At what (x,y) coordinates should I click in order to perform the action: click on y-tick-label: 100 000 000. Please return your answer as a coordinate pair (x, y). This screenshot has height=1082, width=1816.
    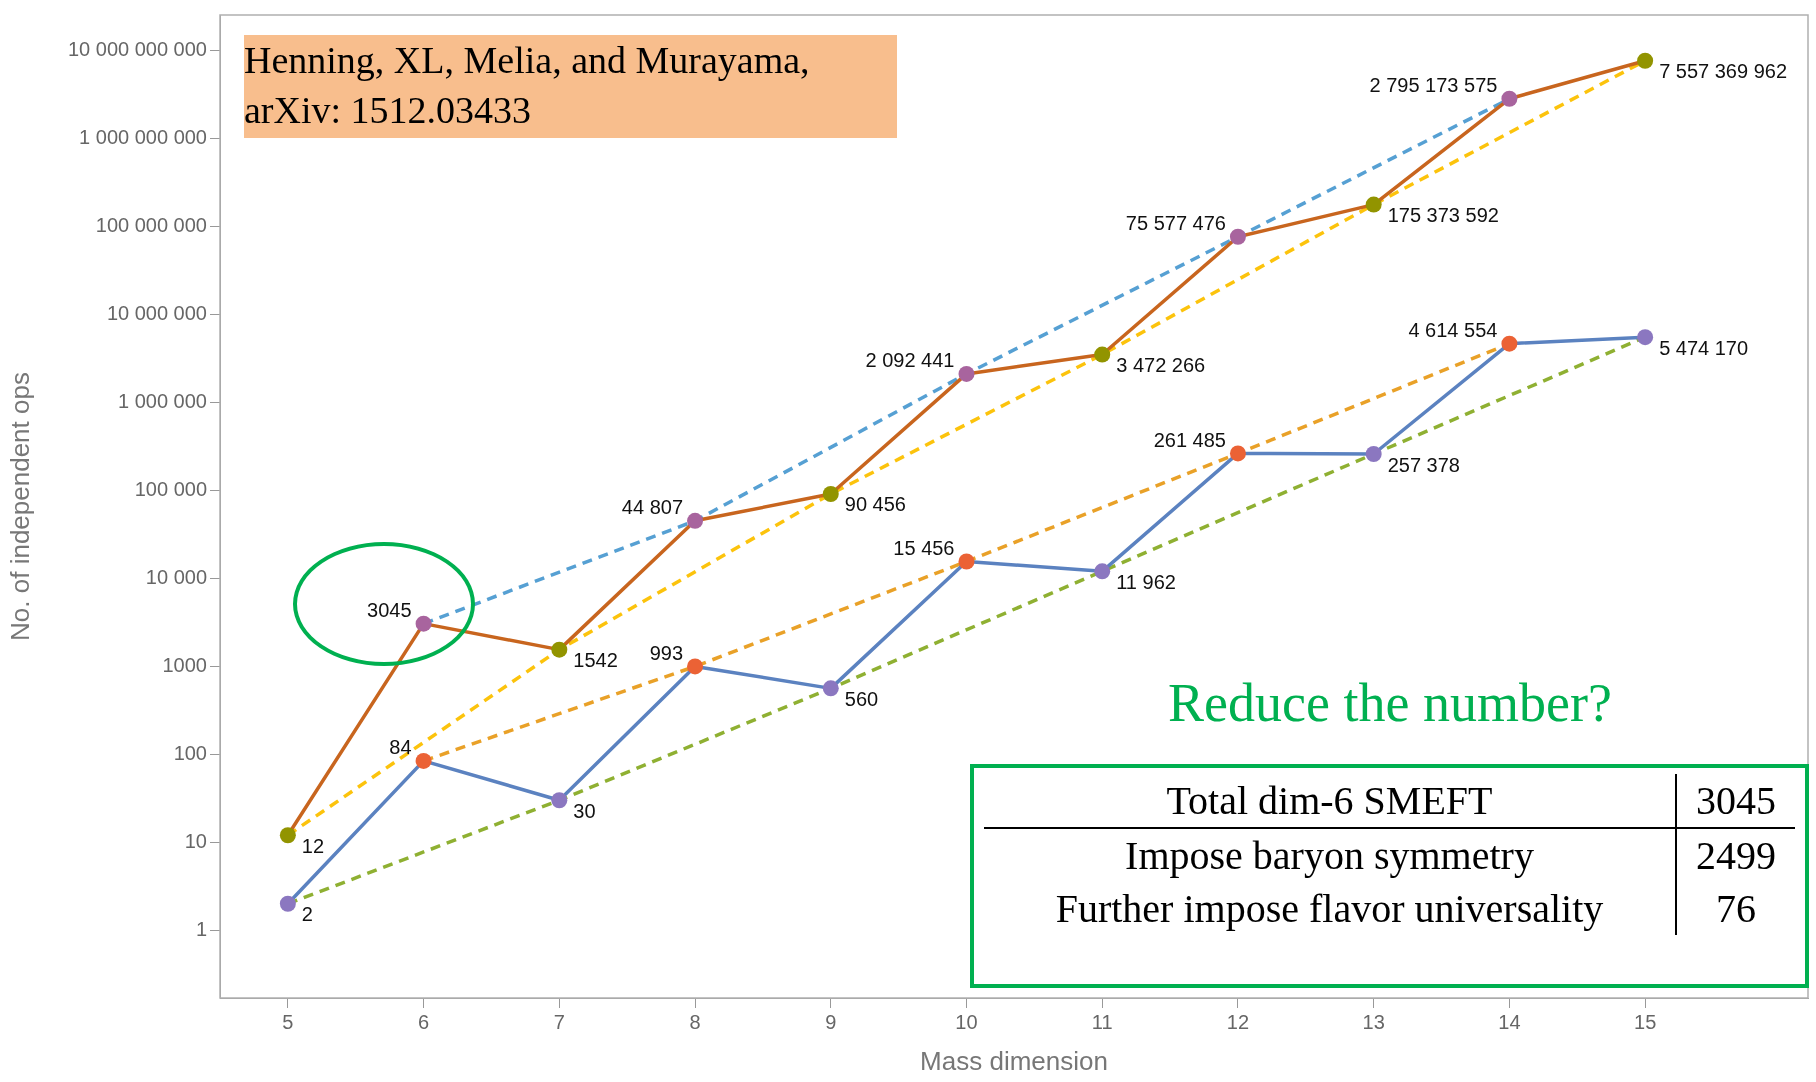
    Looking at the image, I should click on (151, 224).